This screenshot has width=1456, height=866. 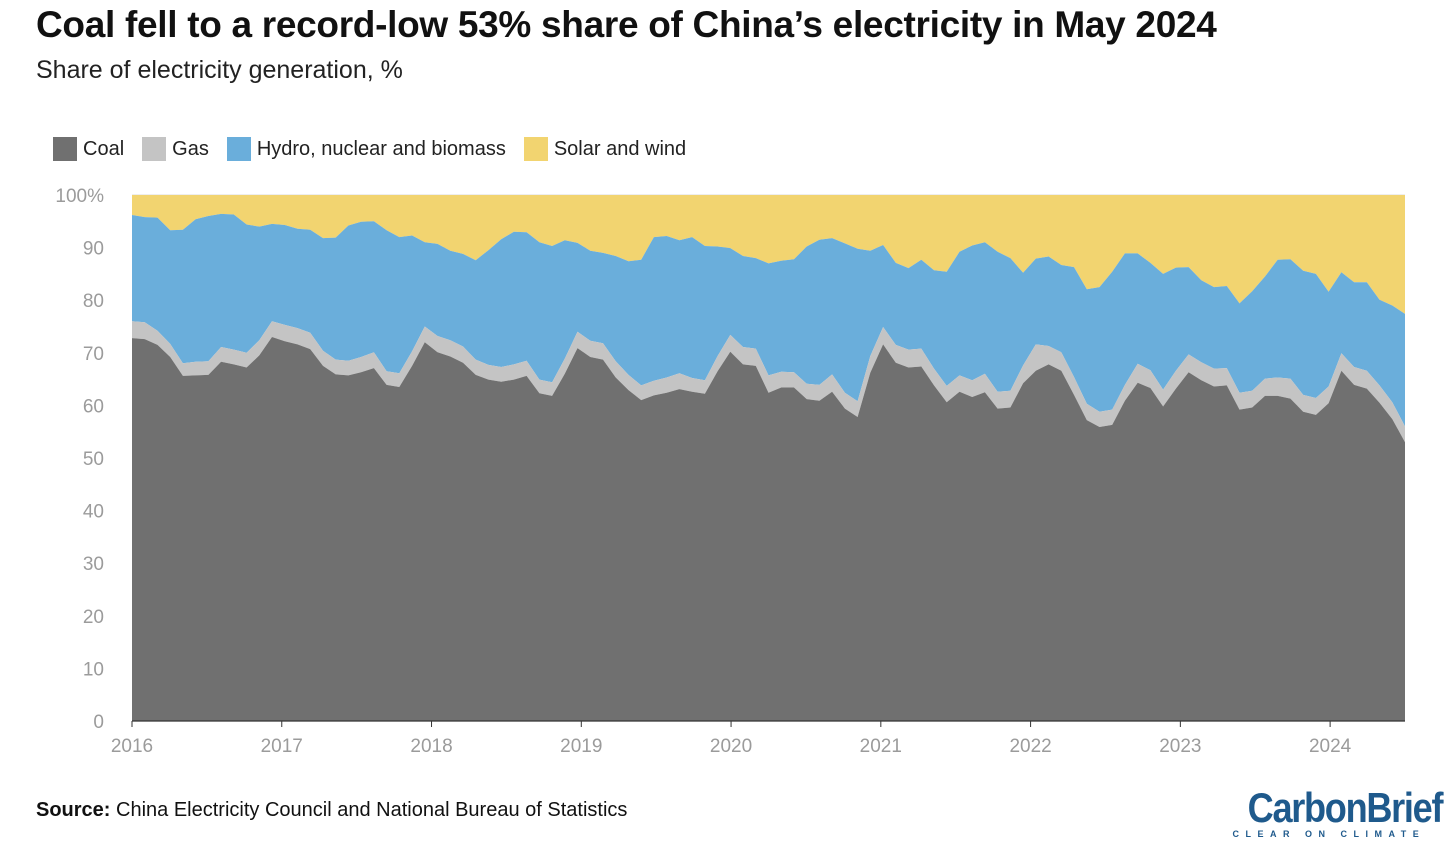 I want to click on y-tick-label: 60, so click(x=93, y=406).